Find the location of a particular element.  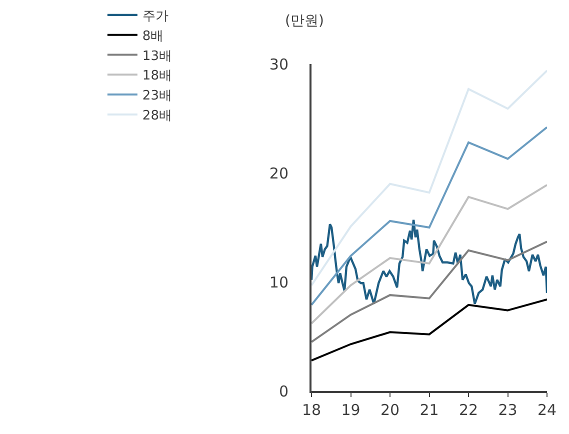

x-tick-label: 23 is located at coordinates (508, 410).